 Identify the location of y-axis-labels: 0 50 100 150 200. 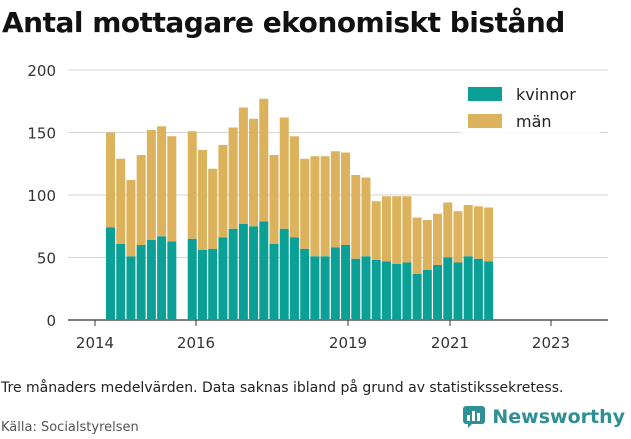
(41, 196).